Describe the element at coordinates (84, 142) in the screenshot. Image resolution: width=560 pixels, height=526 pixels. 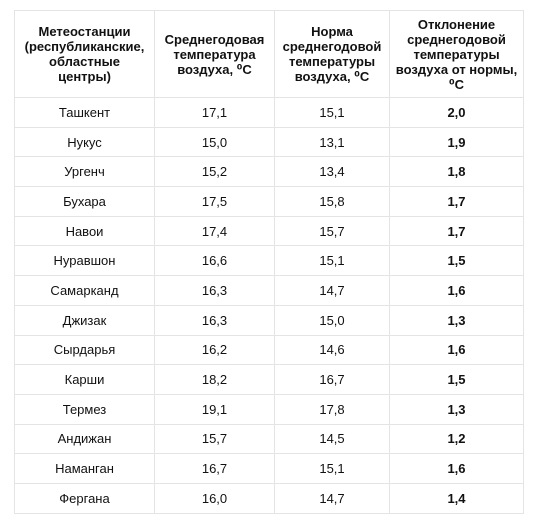
I see `cell-station: Нукус` at that location.